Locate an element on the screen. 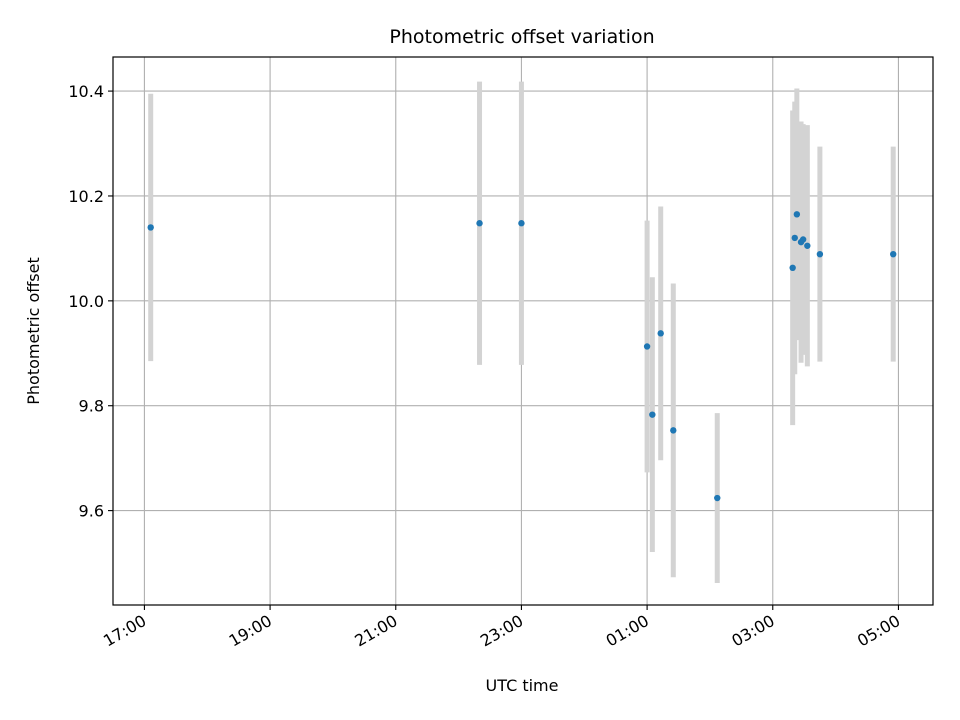  y-tick-label: 9.6 is located at coordinates (91, 511).